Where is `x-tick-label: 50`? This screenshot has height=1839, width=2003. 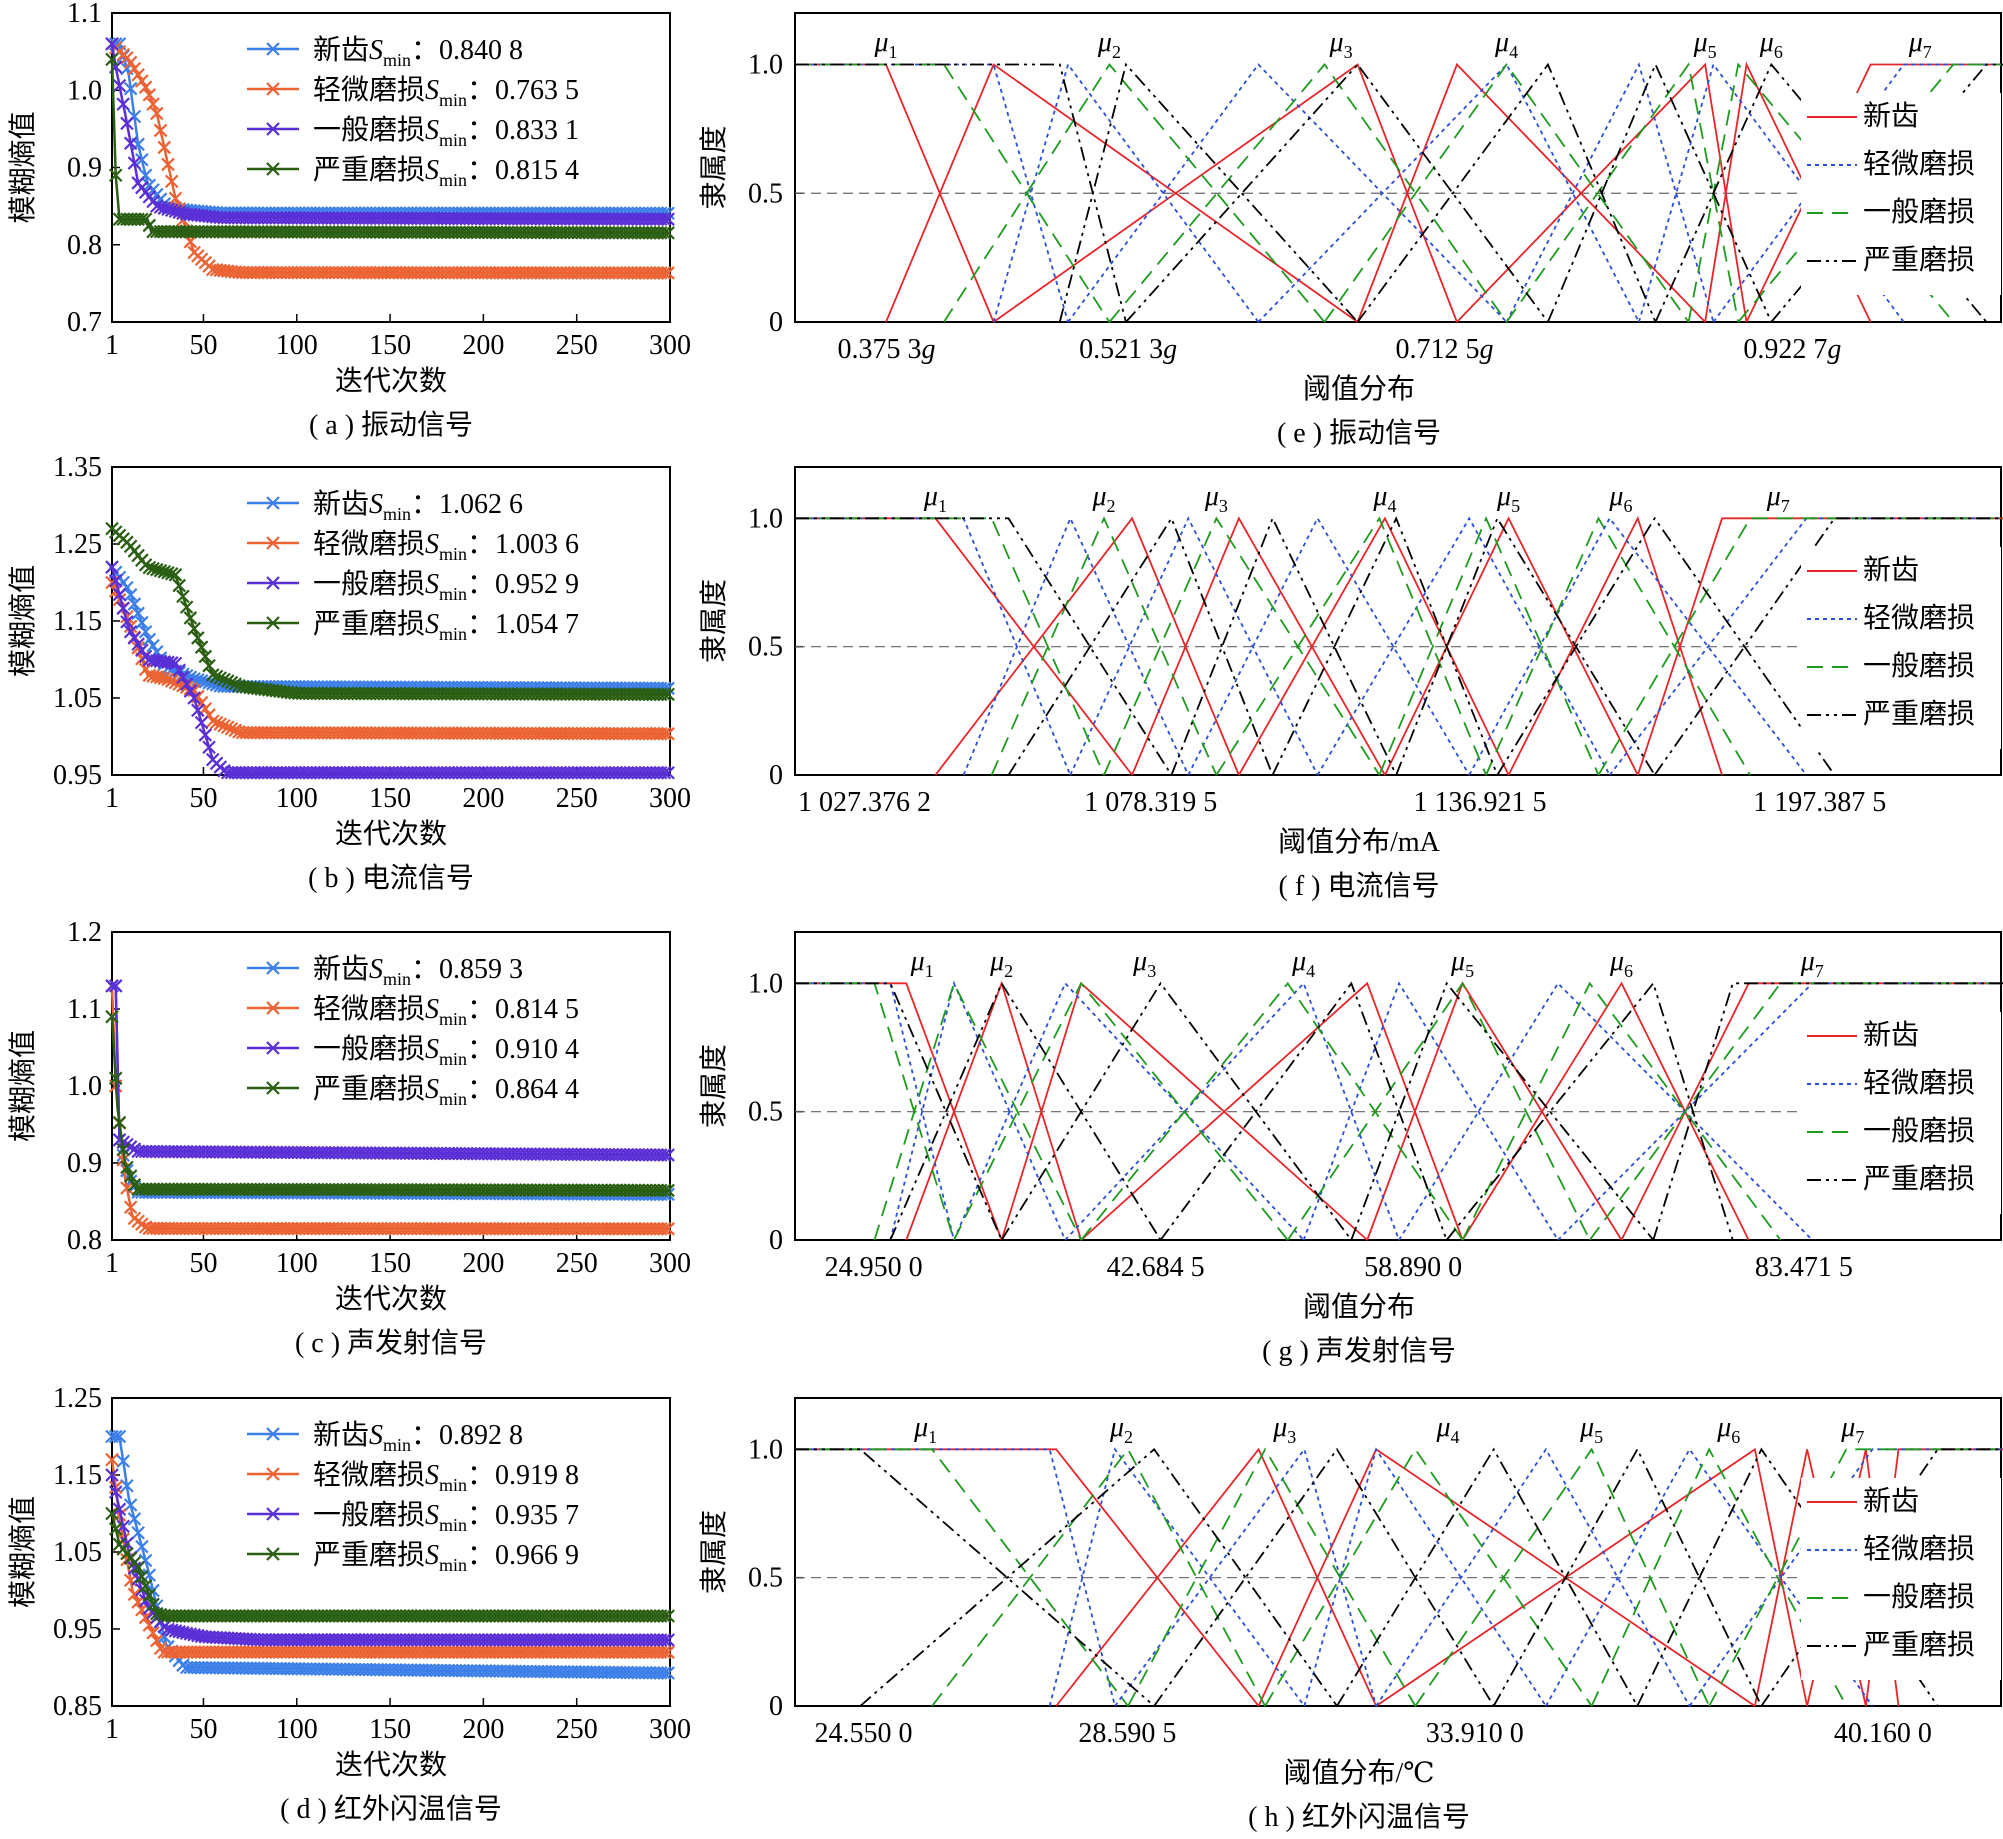
x-tick-label: 50 is located at coordinates (203, 1729).